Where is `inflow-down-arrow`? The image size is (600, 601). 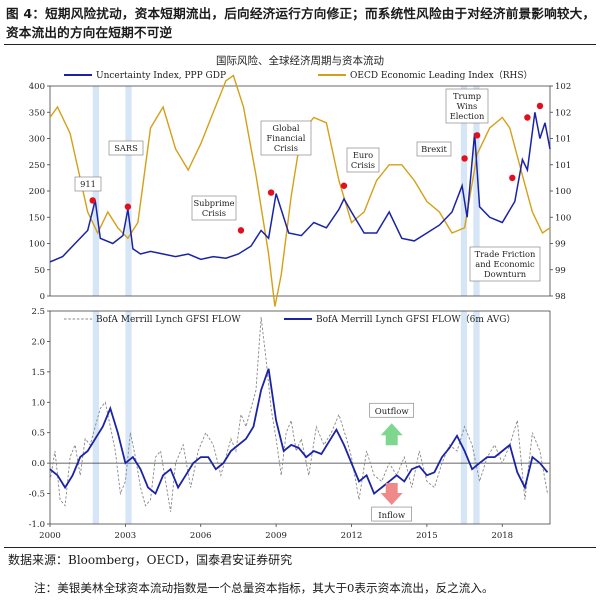
inflow-down-arrow is located at coordinates (391, 494).